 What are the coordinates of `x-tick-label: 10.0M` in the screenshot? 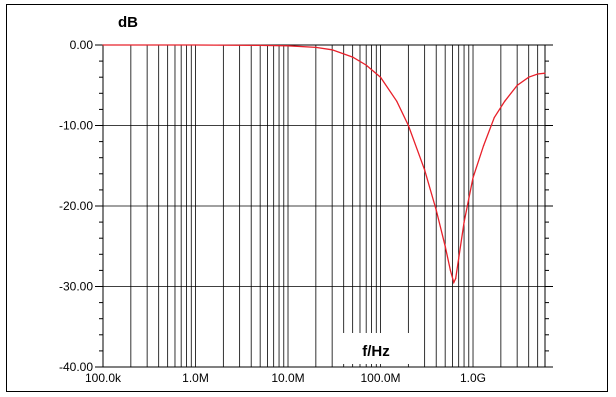 It's located at (287, 378).